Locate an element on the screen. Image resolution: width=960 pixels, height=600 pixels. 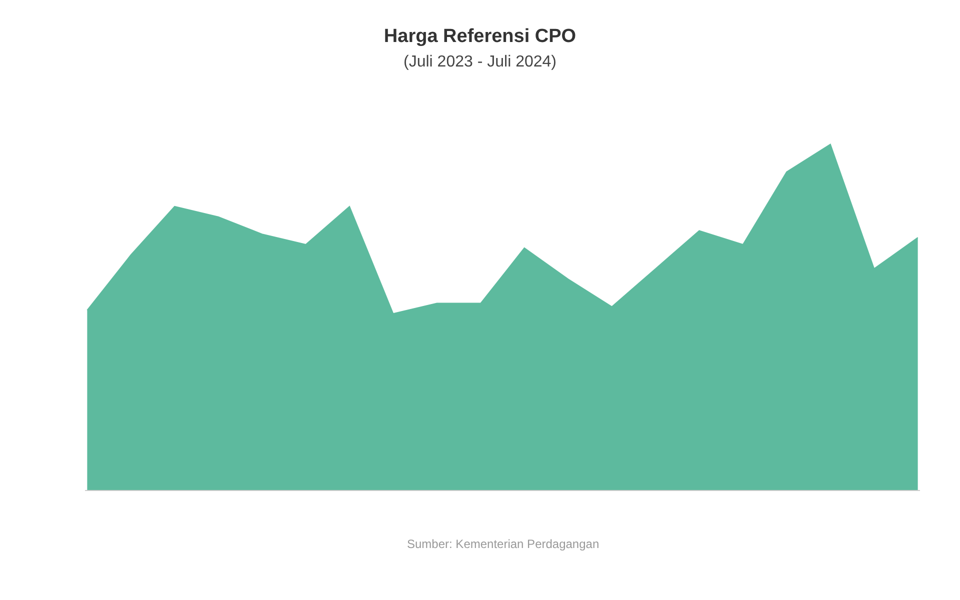
text: Sumber: Kementerian Perdagangan is located at coordinates (503, 544).